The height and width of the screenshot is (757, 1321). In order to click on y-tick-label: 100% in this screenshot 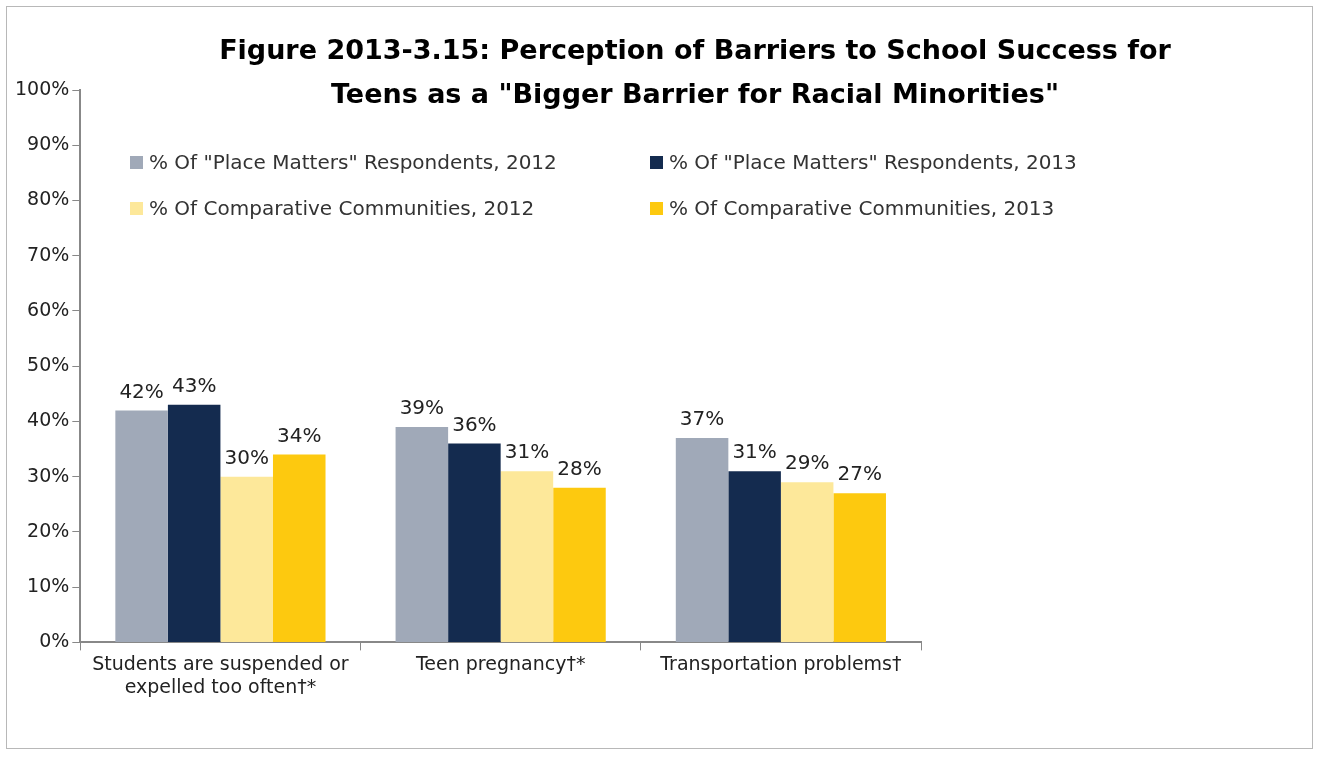, I will do `click(42, 87)`.